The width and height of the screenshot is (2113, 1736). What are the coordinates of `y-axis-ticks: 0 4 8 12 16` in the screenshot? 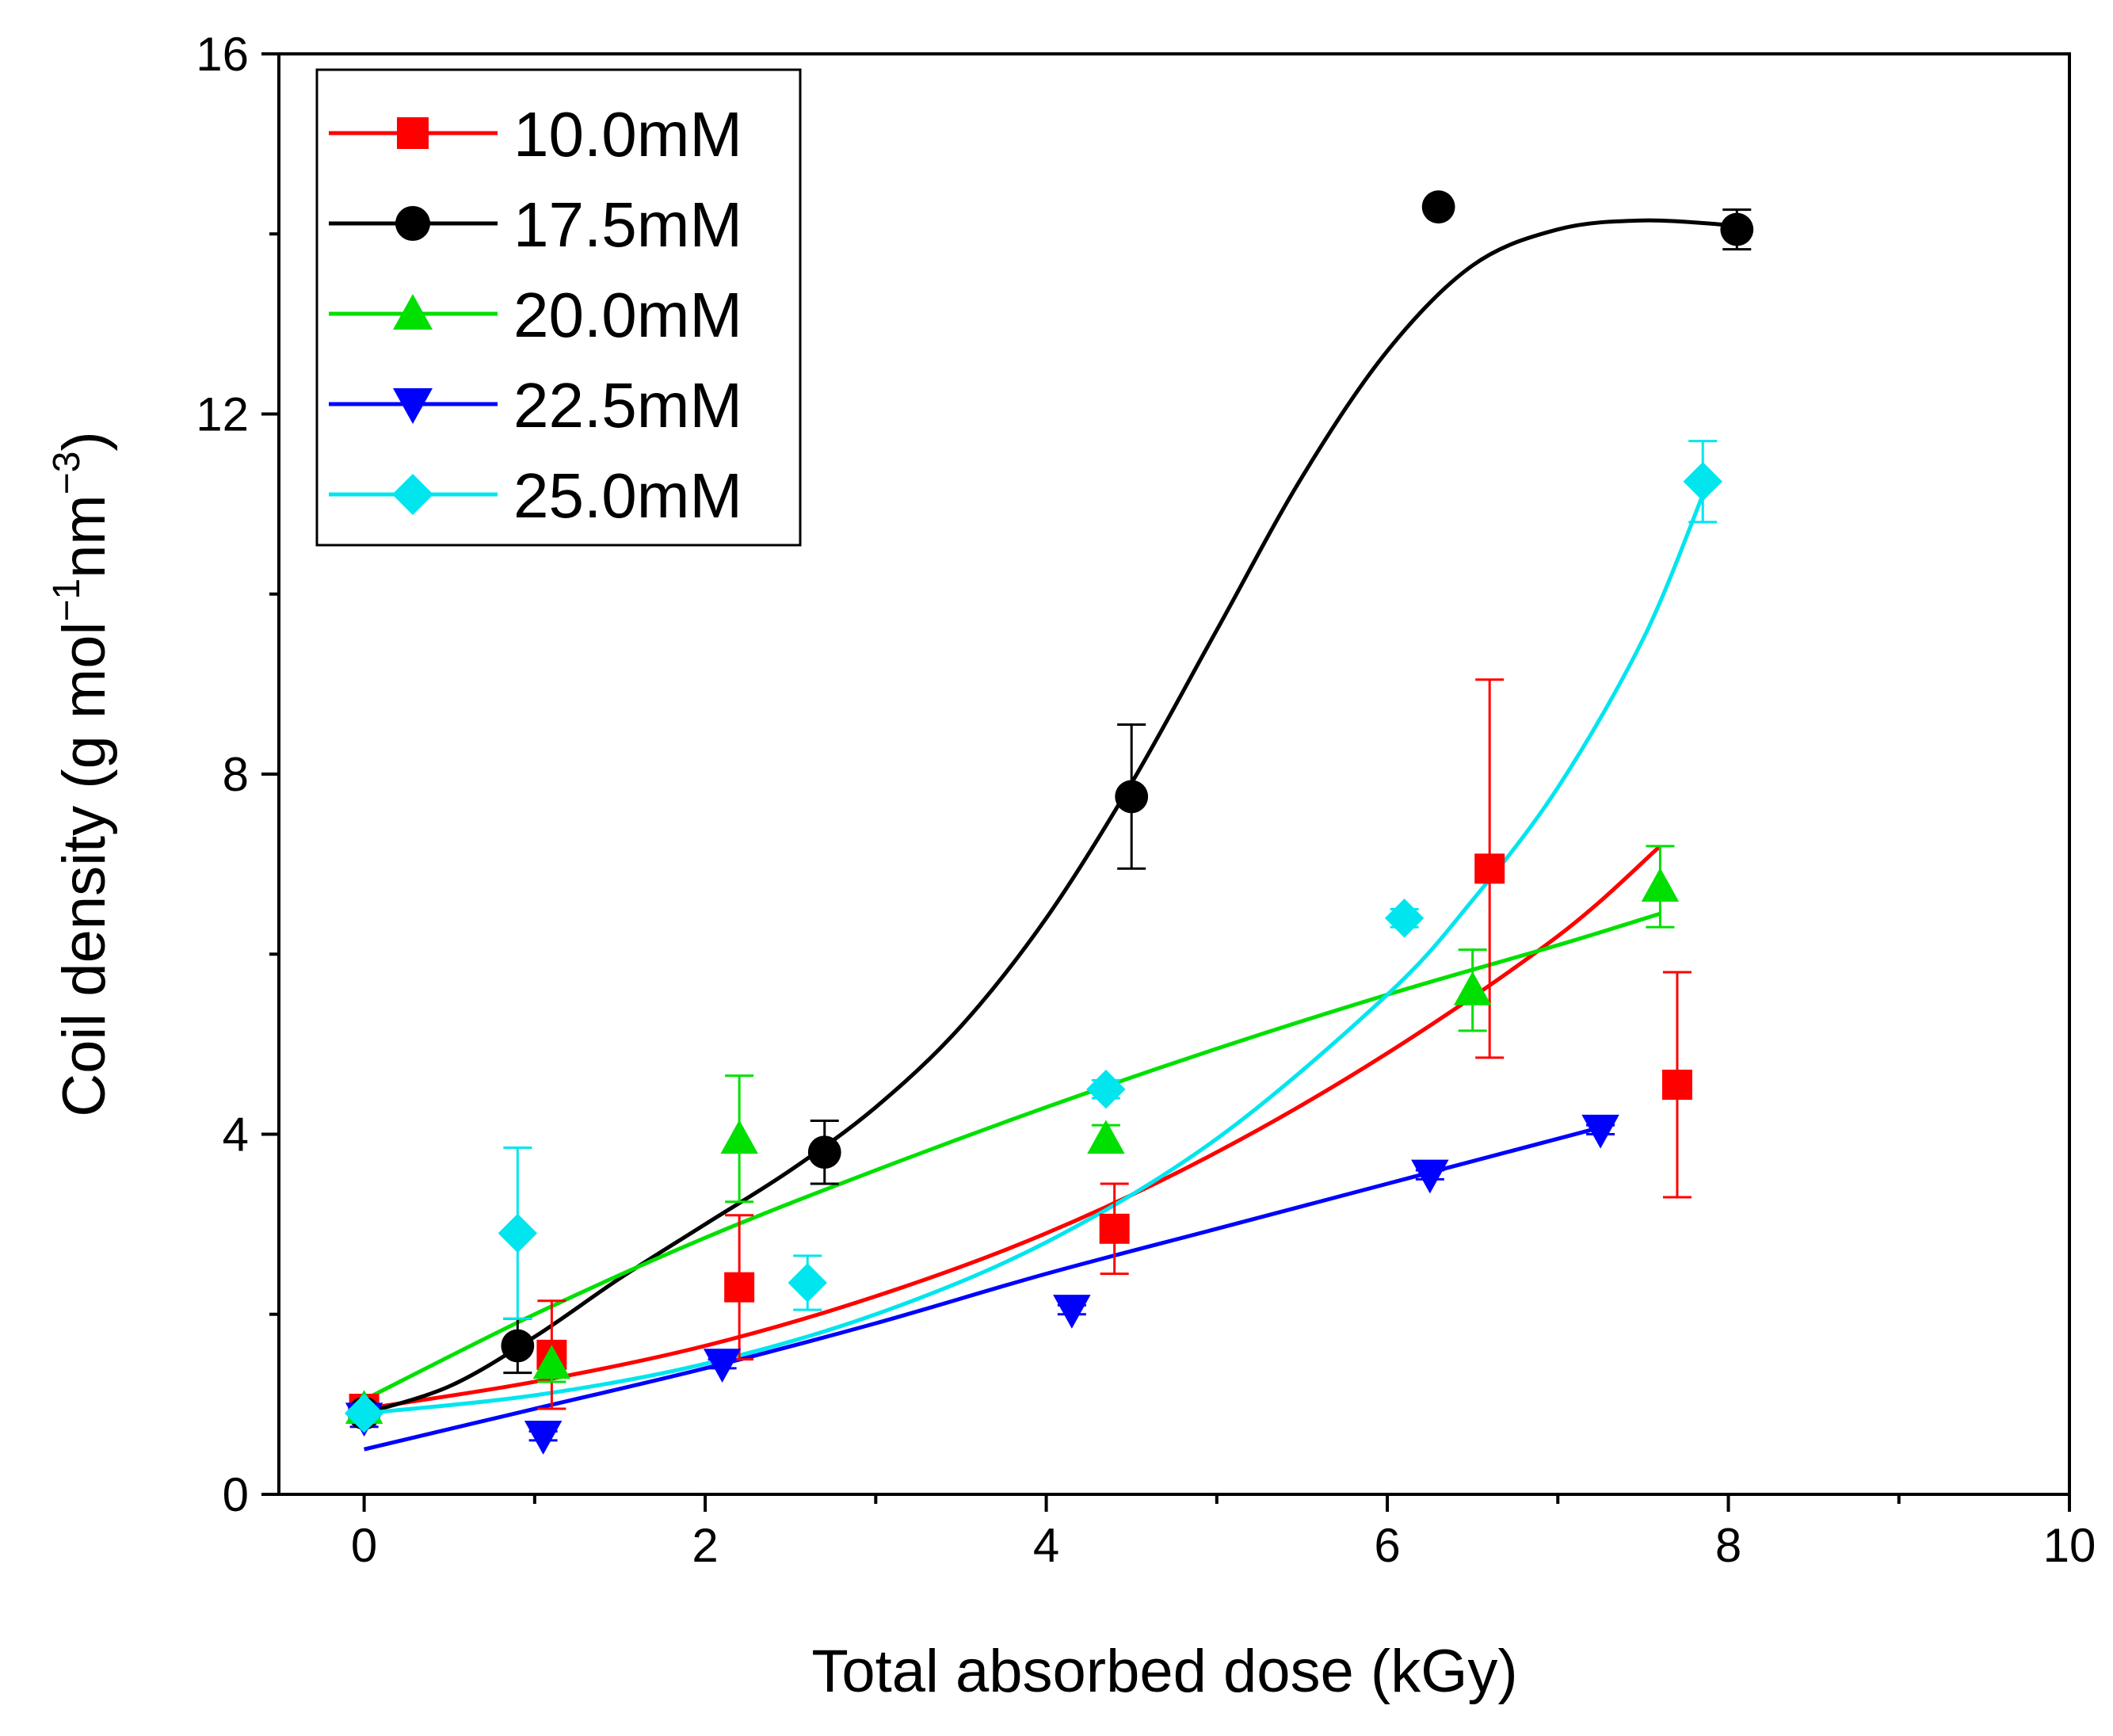 It's located at (237, 774).